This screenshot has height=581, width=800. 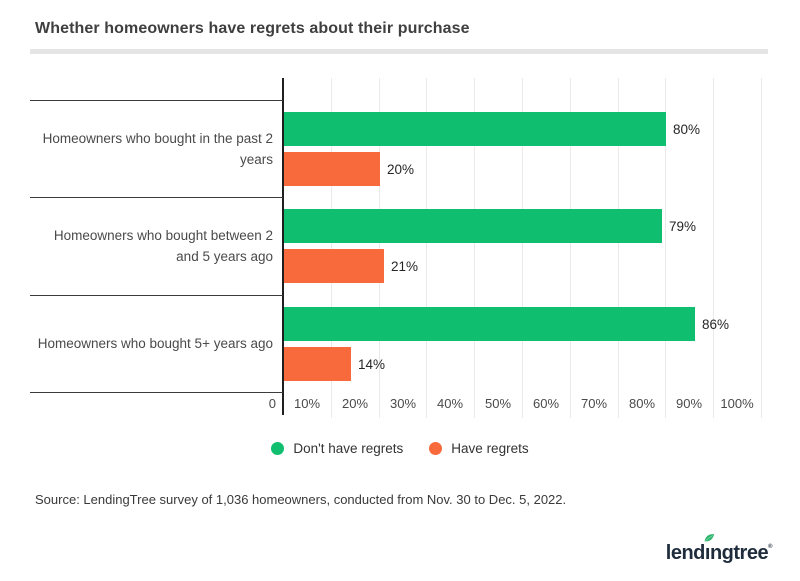 What do you see at coordinates (689, 403) in the screenshot?
I see `x-tick-label: 90%` at bounding box center [689, 403].